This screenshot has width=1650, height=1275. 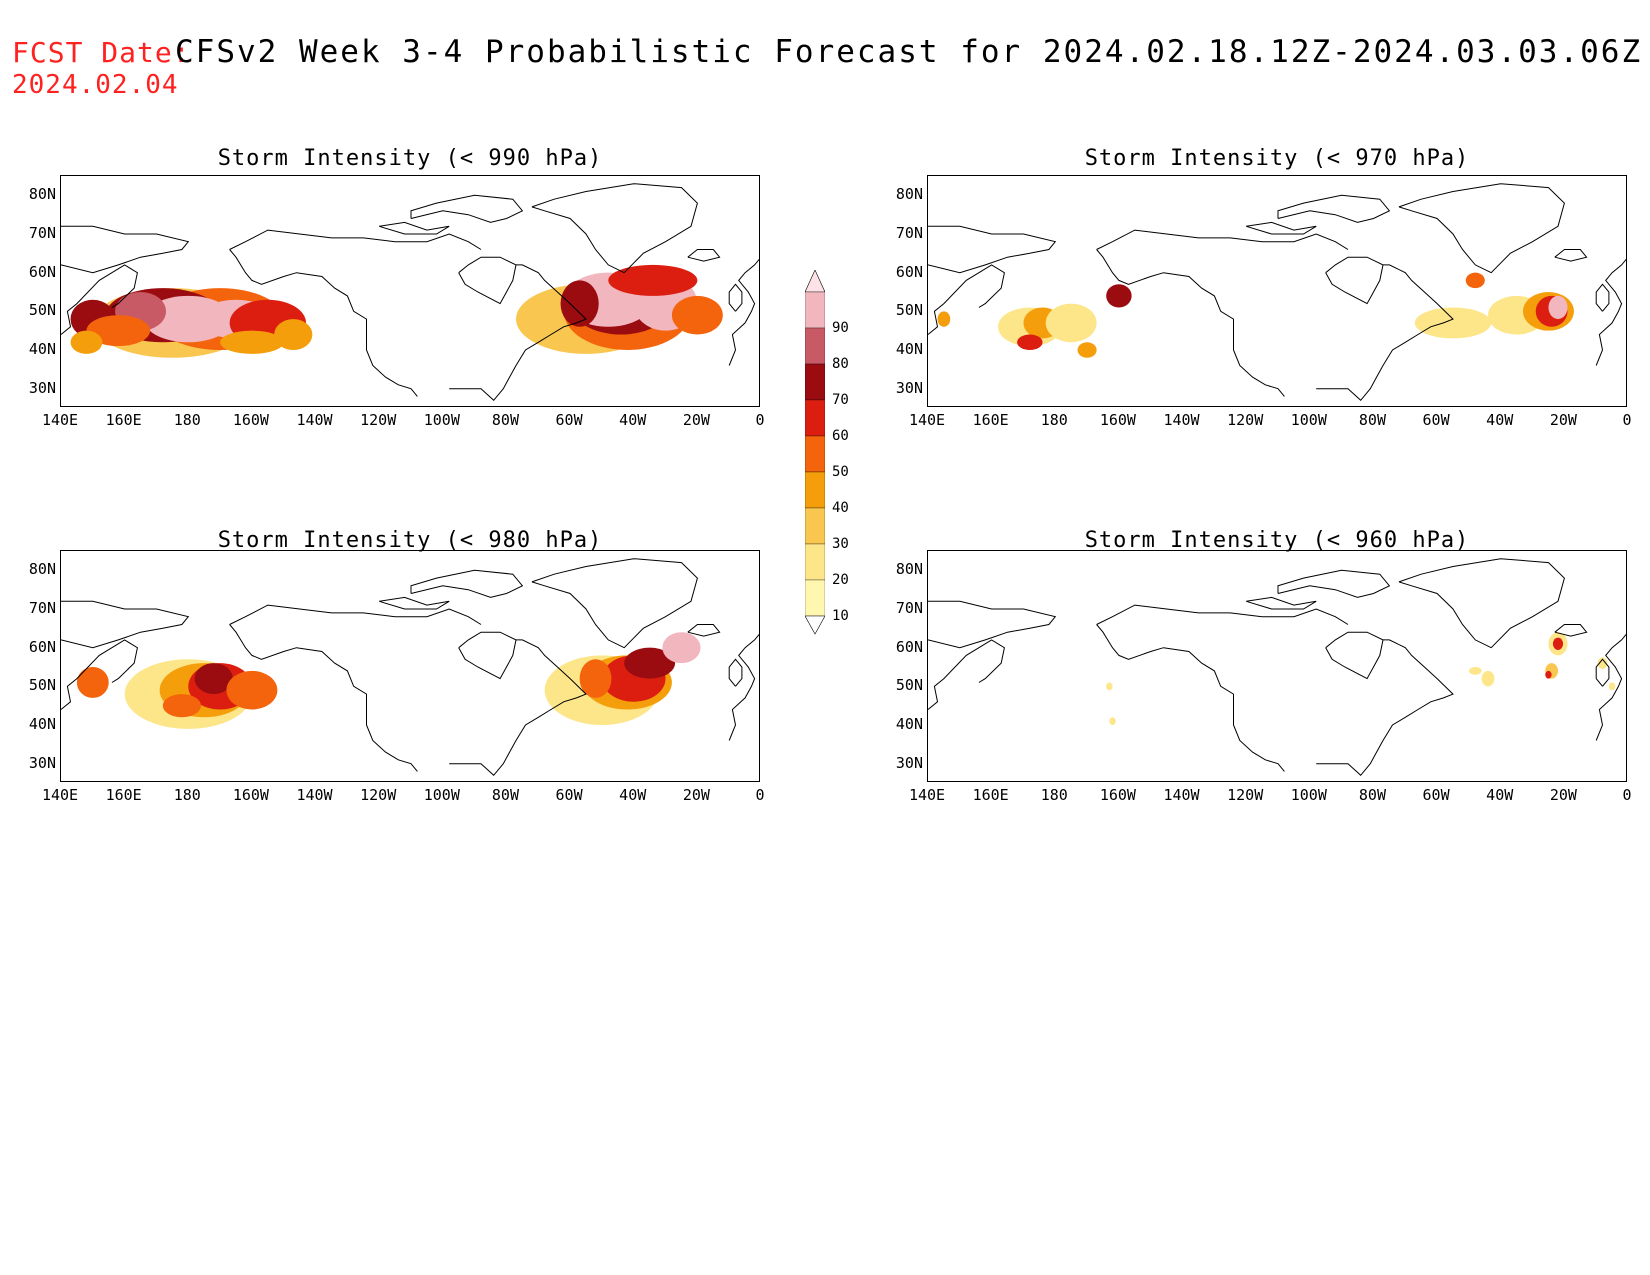 I want to click on colorbar-label: 90, so click(x=840, y=328).